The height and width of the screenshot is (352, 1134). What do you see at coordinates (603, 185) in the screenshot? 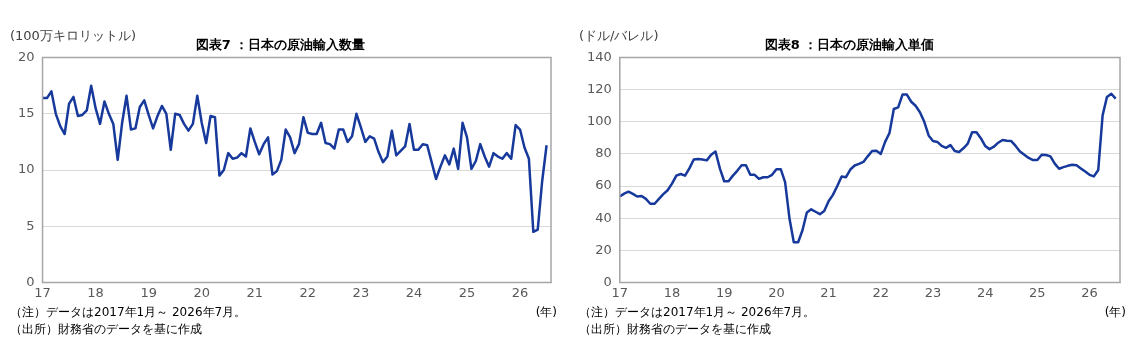
I see `y-tick-label: 60` at bounding box center [603, 185].